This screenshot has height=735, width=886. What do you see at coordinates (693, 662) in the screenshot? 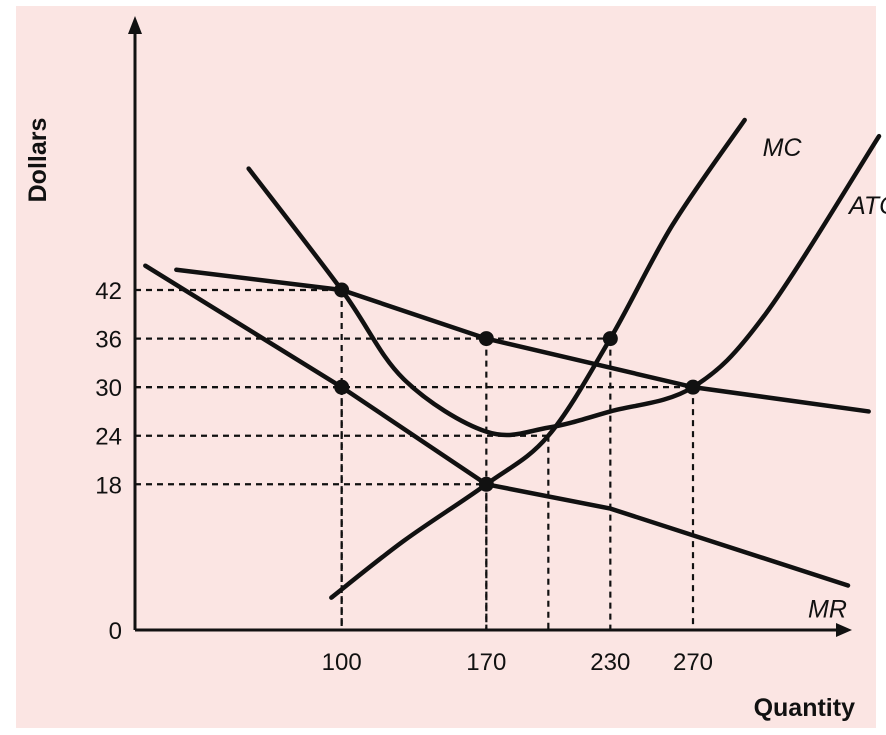
I see `x-tick-label-270: 270` at bounding box center [693, 662].